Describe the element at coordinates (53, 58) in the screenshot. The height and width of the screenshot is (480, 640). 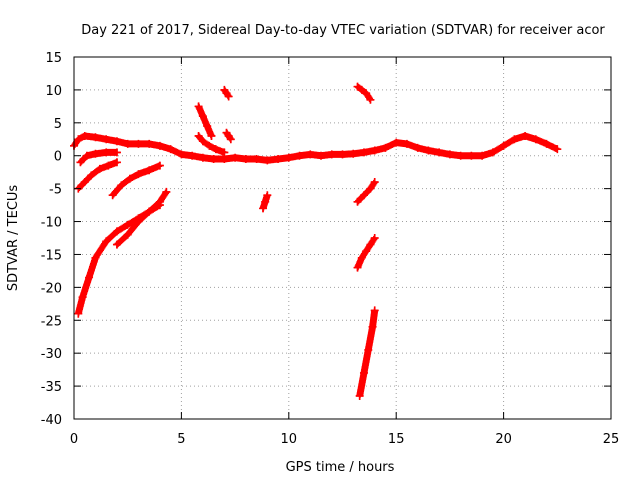
I see `y-tick-label: 15` at that location.